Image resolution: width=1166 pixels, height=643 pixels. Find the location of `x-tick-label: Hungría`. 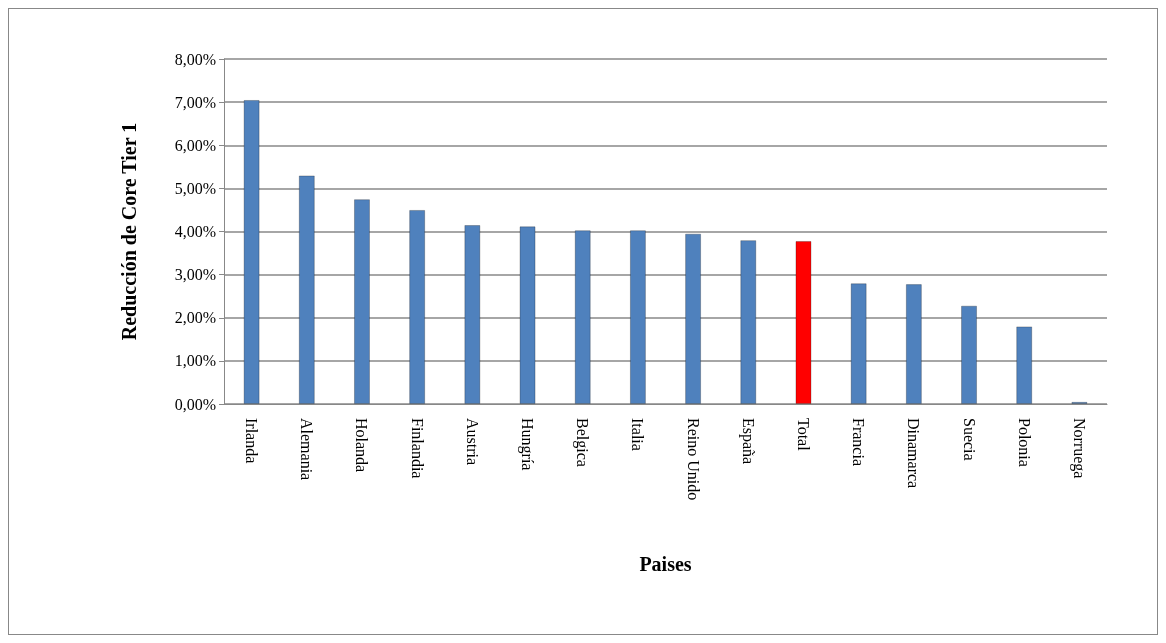

x-tick-label: Hungría is located at coordinates (527, 444).